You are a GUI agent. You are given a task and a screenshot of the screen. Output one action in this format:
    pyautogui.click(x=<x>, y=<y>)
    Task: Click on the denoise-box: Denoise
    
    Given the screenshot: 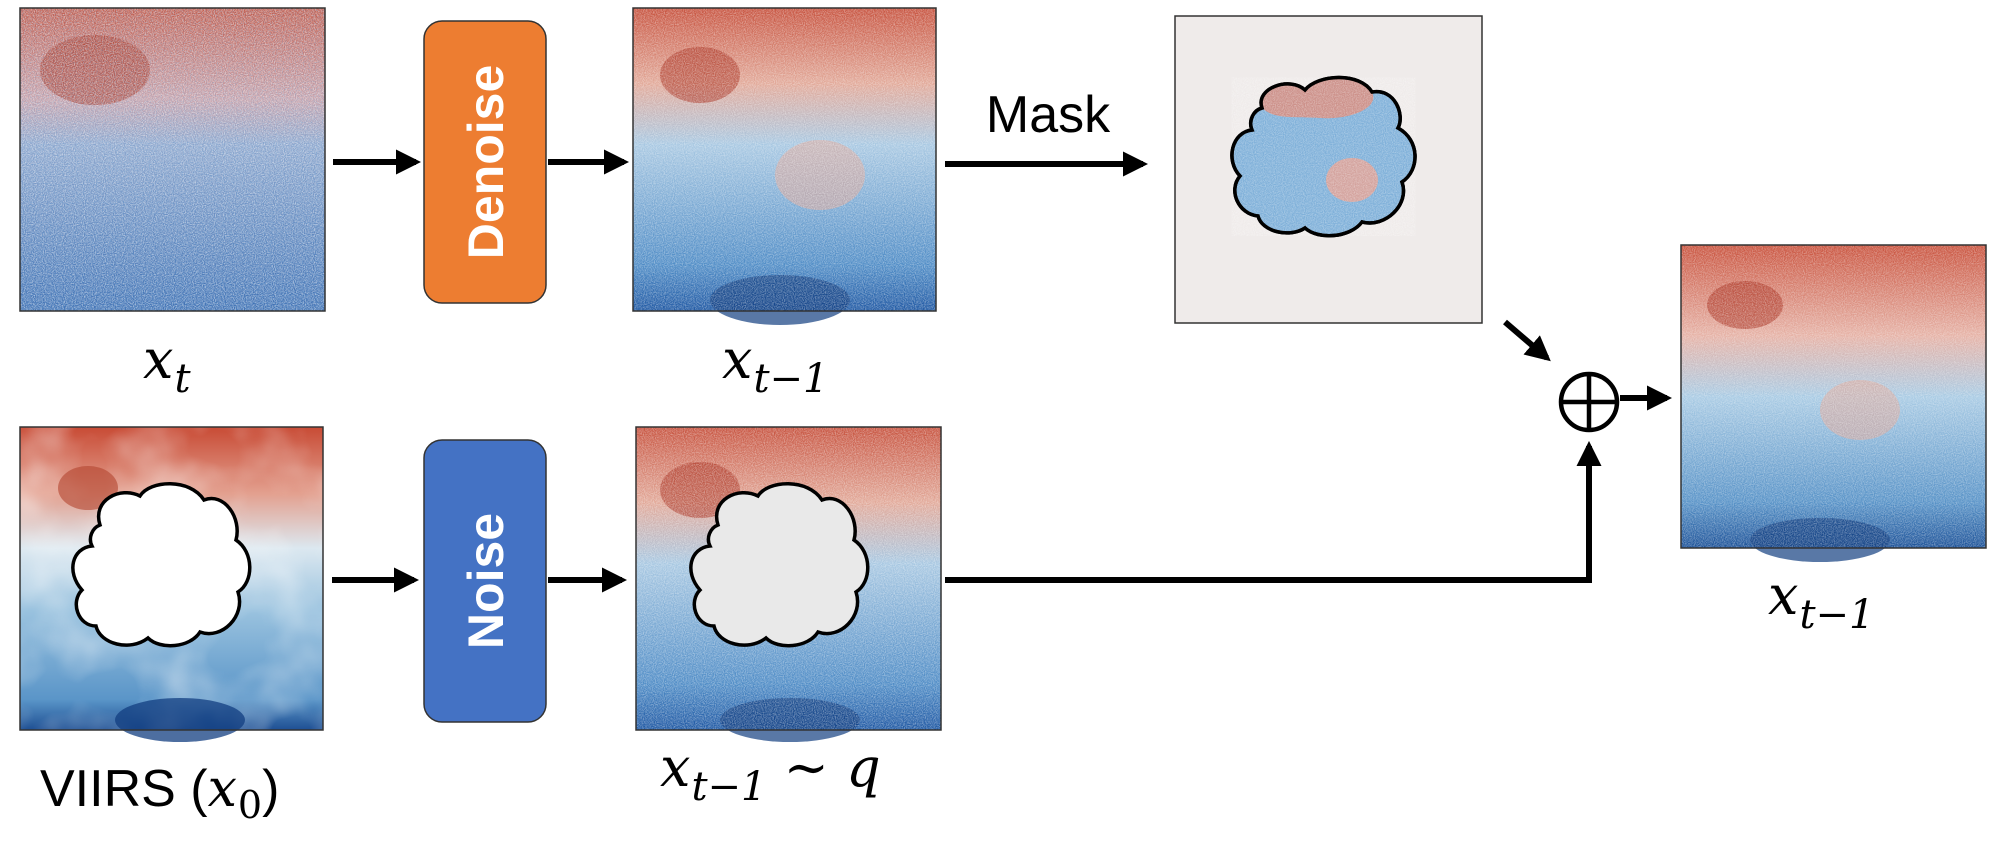 What is the action you would take?
    pyautogui.click(x=485, y=162)
    